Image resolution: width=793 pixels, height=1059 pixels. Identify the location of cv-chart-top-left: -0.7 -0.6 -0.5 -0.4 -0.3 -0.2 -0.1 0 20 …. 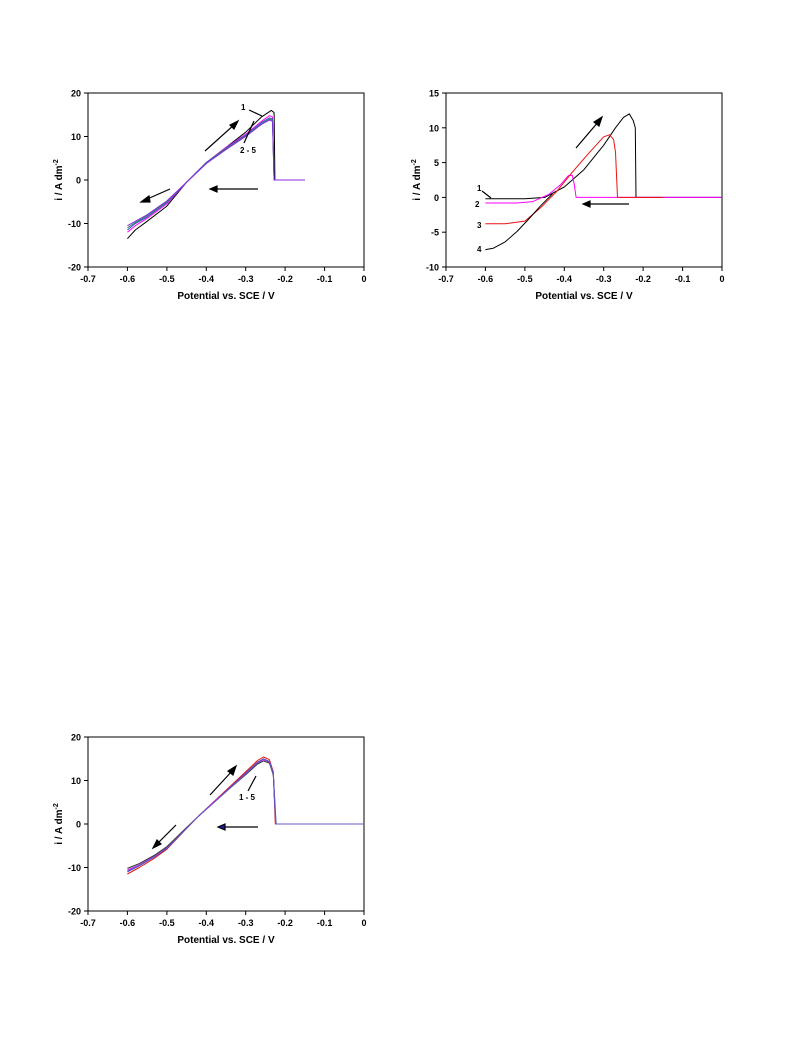
(210, 196).